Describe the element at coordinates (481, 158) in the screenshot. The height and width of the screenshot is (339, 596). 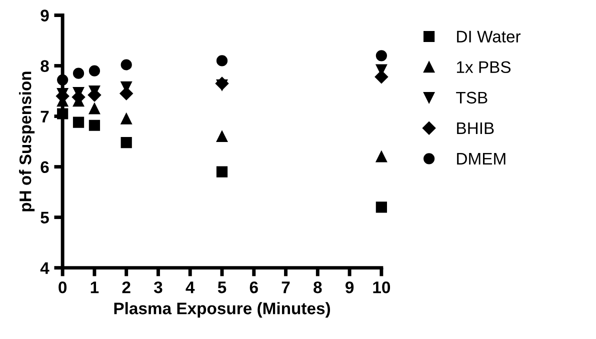
I see `legend-label: DMEM` at that location.